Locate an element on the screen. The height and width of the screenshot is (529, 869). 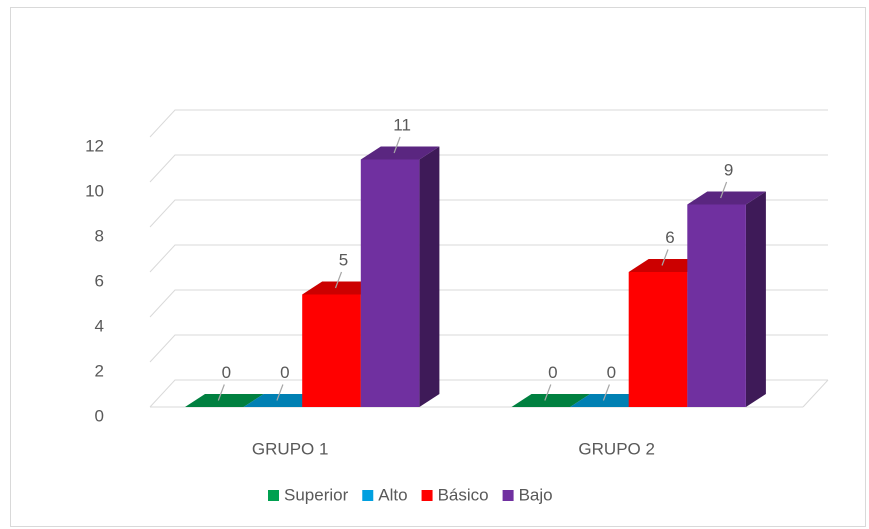
y-tick-label: 10 is located at coordinates (94, 190).